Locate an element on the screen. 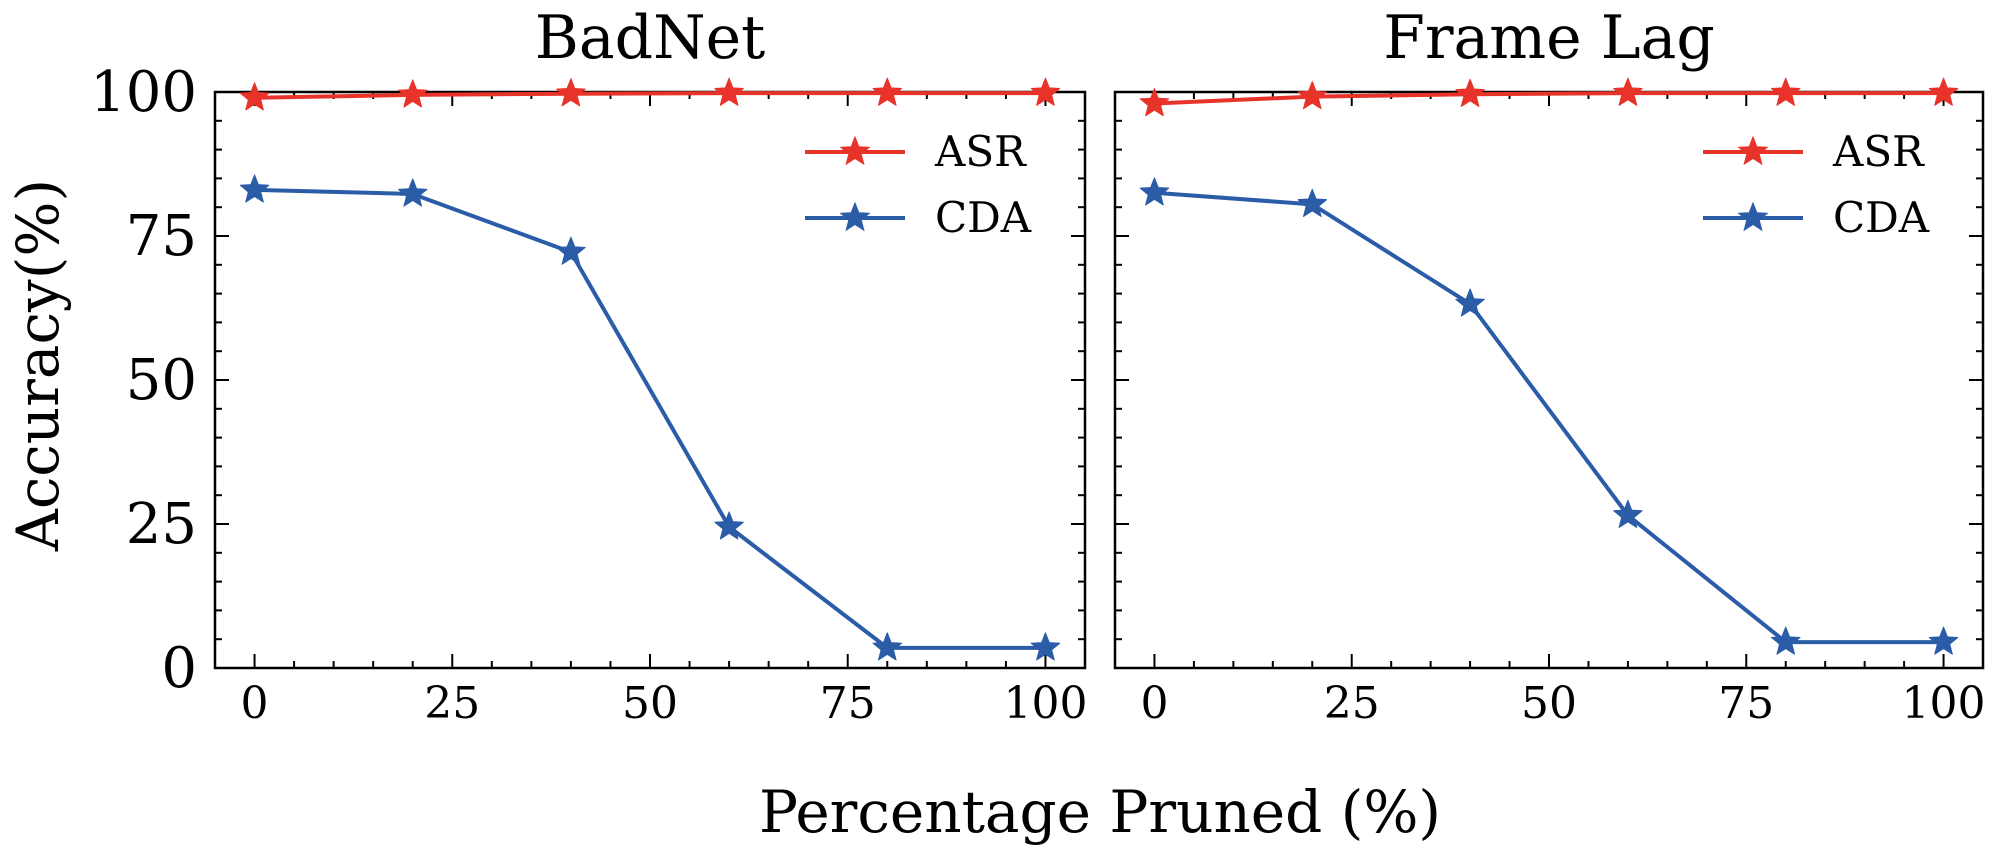  x-axis-label: Percentage Pruned (%) is located at coordinates (1100, 812).